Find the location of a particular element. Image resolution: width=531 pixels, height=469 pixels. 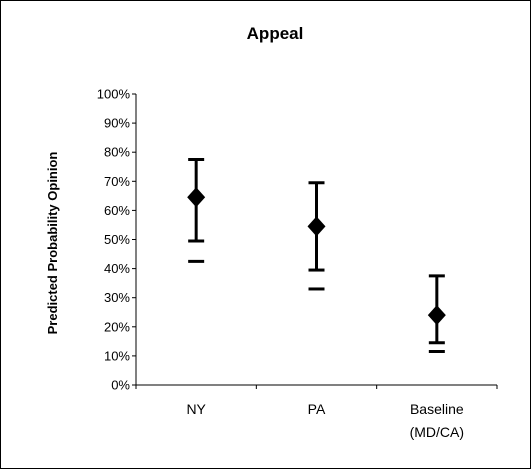

y-tick-label: 20% is located at coordinates (117, 326).